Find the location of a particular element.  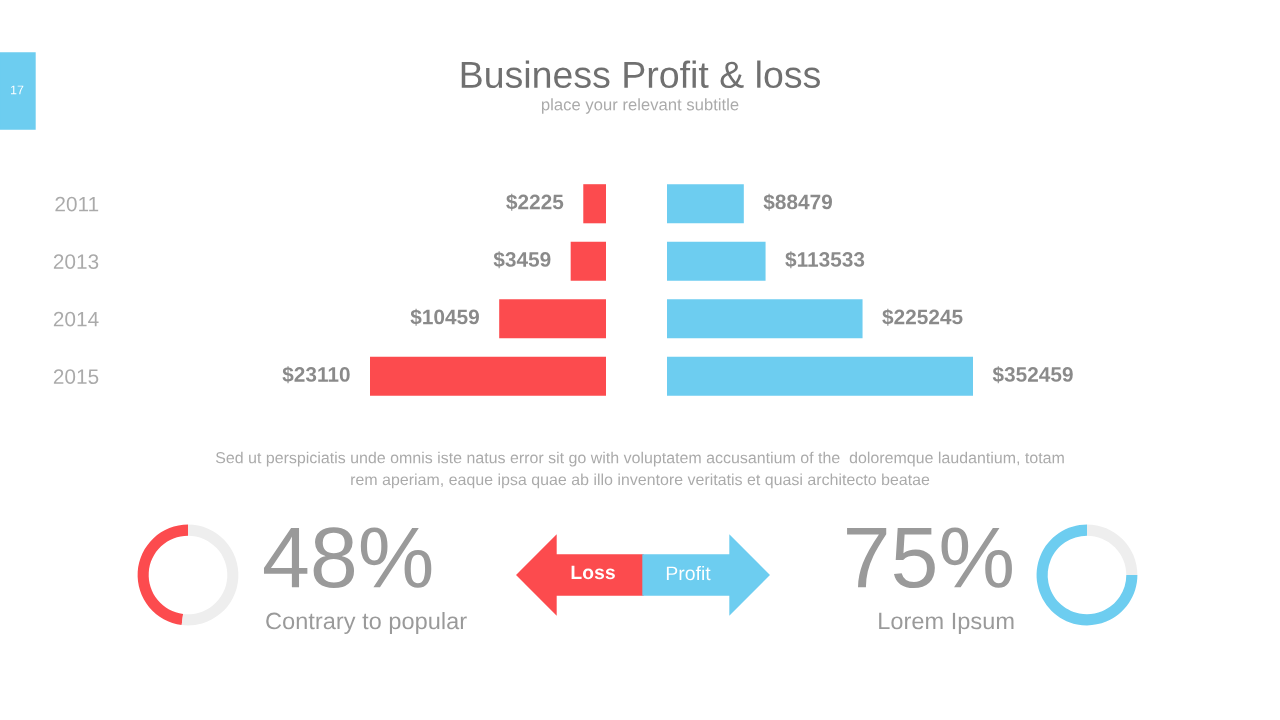

data-label: $3459 is located at coordinates (522, 260).